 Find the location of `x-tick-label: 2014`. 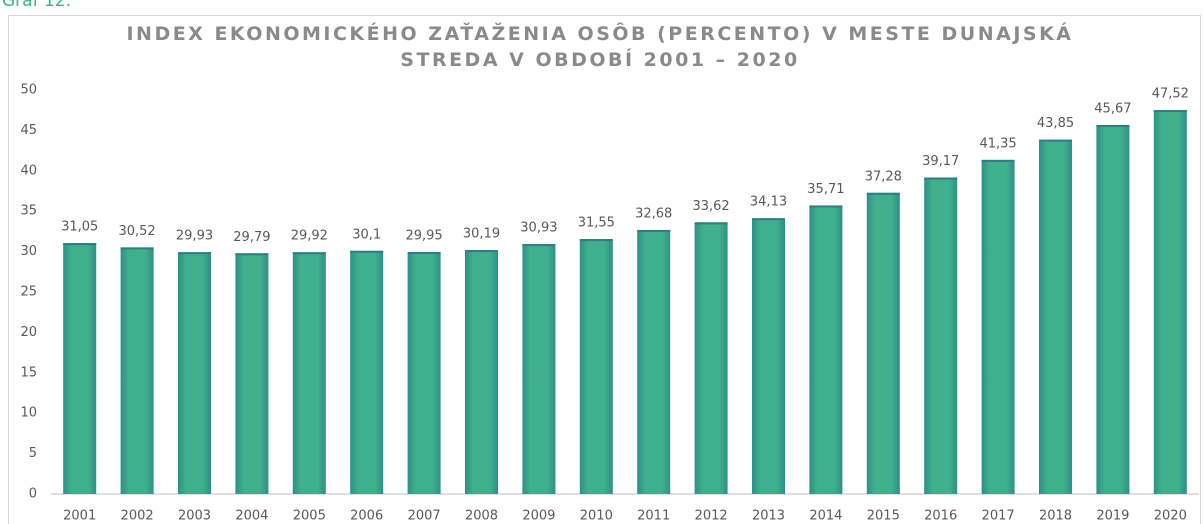

x-tick-label: 2014 is located at coordinates (825, 516).